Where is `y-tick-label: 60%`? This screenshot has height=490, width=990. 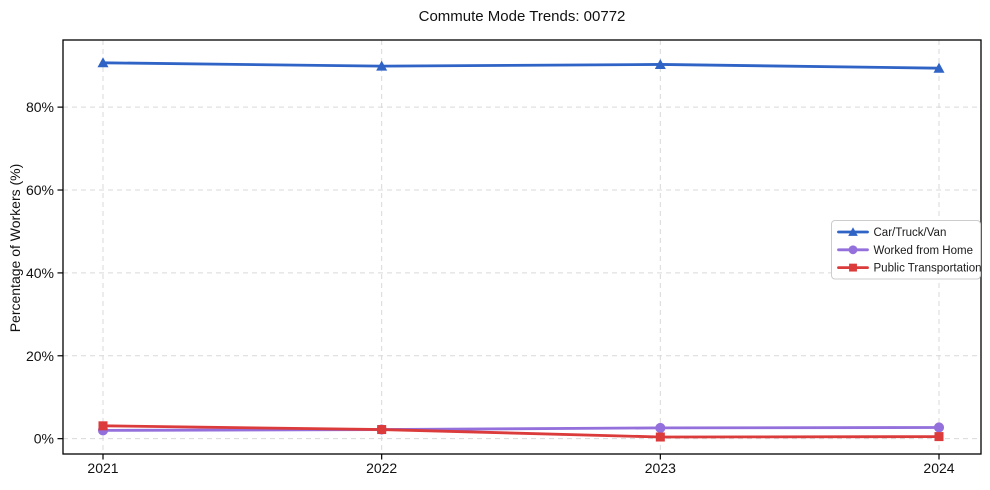 y-tick-label: 60% is located at coordinates (40, 190).